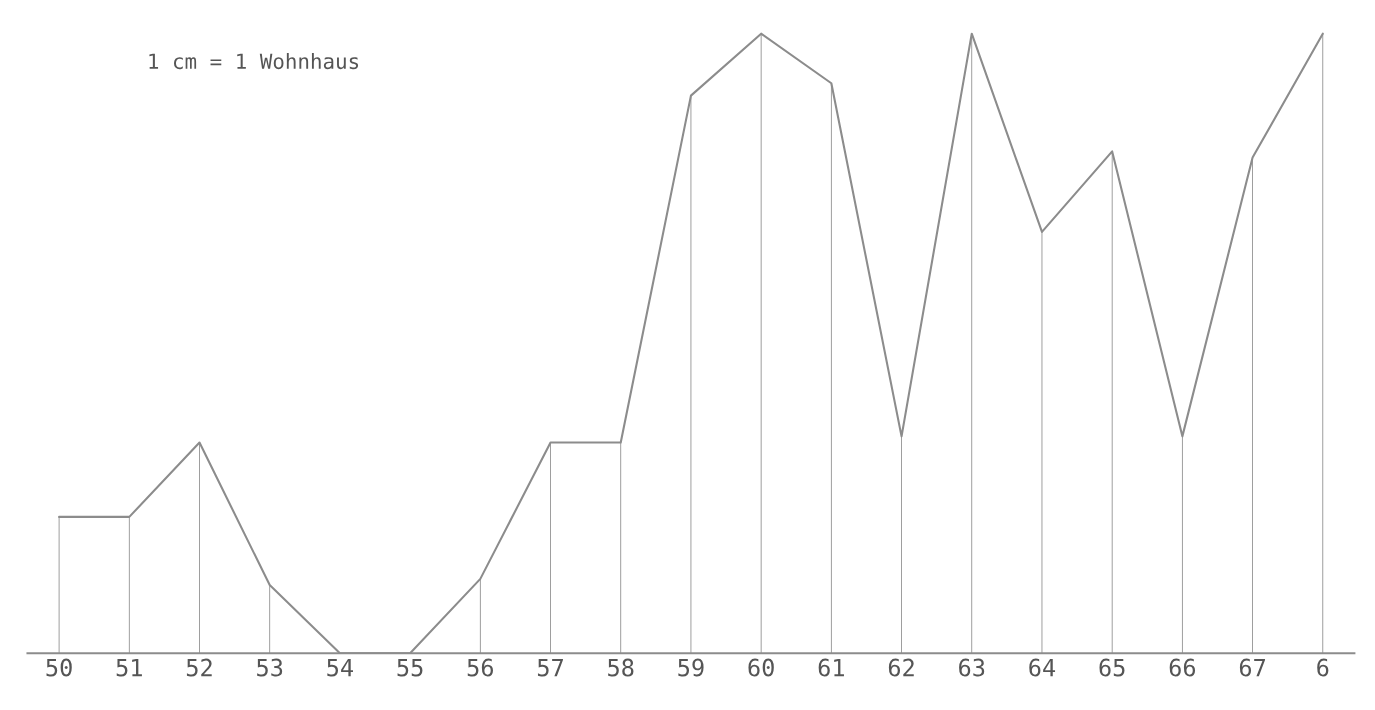 The height and width of the screenshot is (710, 1375). I want to click on x-tick-label: 6, so click(1323, 667).